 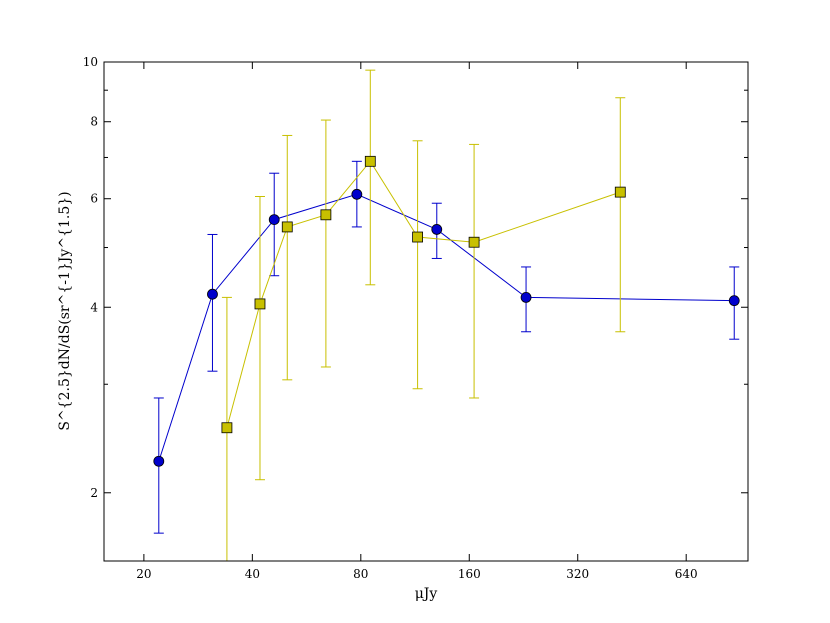 I want to click on x-tick-label: 160, so click(x=469, y=574).